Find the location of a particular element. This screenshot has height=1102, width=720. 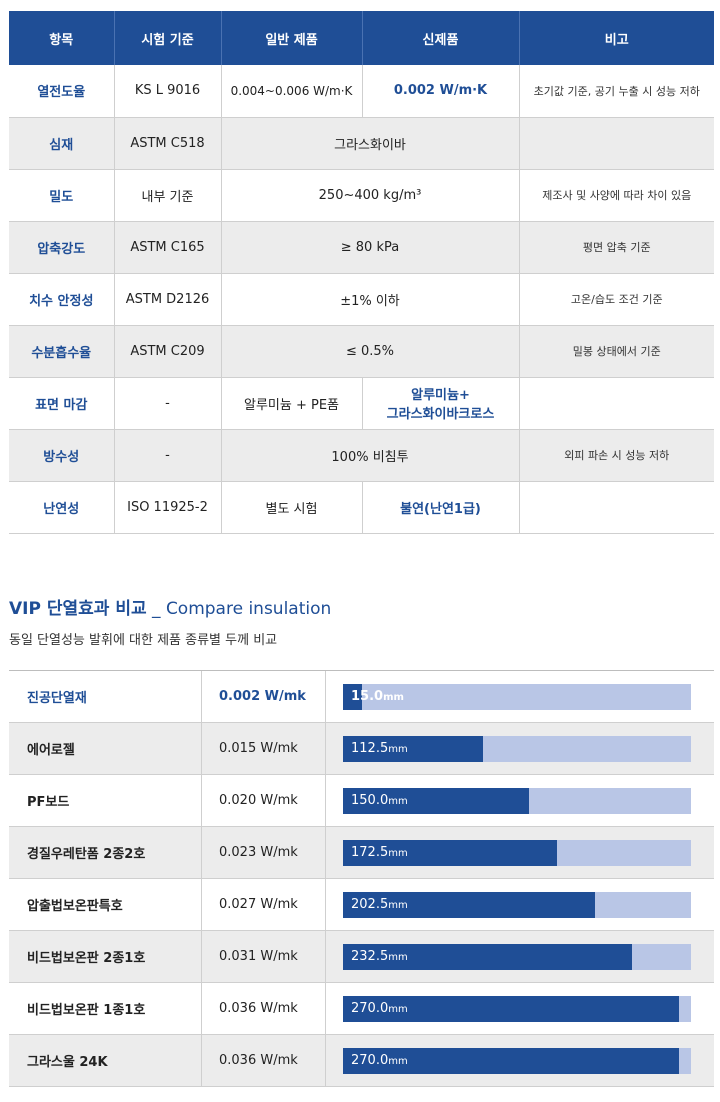

section-title-ko: VIP 단열효과 비교 is located at coordinates (78, 609).